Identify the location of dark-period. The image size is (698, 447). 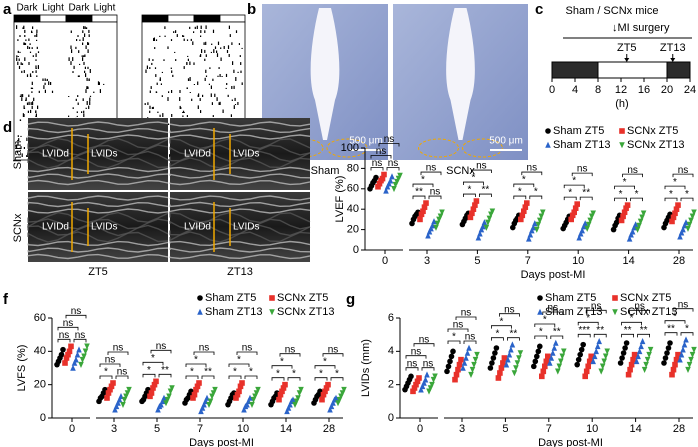
(678, 70).